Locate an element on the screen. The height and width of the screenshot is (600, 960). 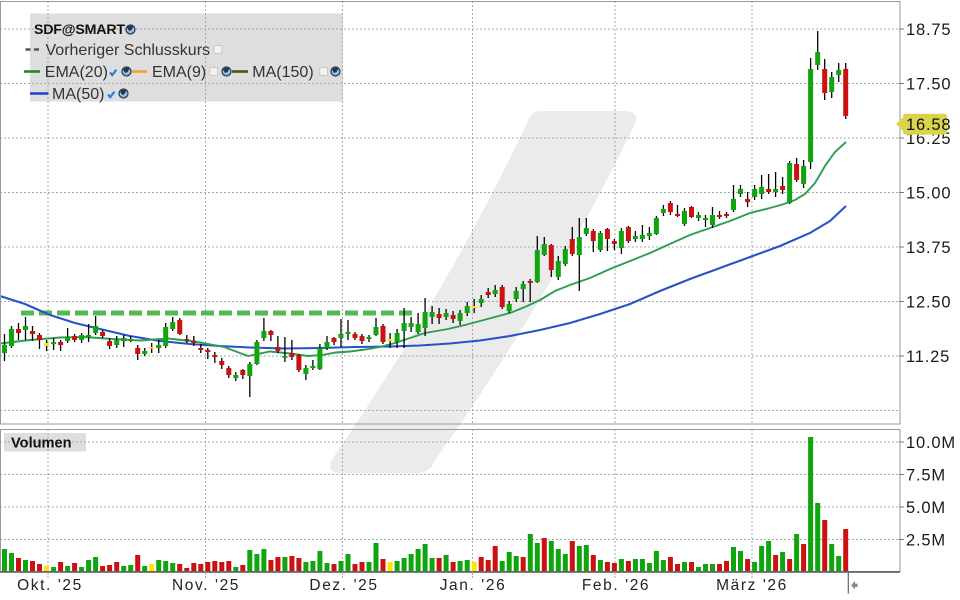
svg-text: Nov. '25 is located at coordinates (206, 585).